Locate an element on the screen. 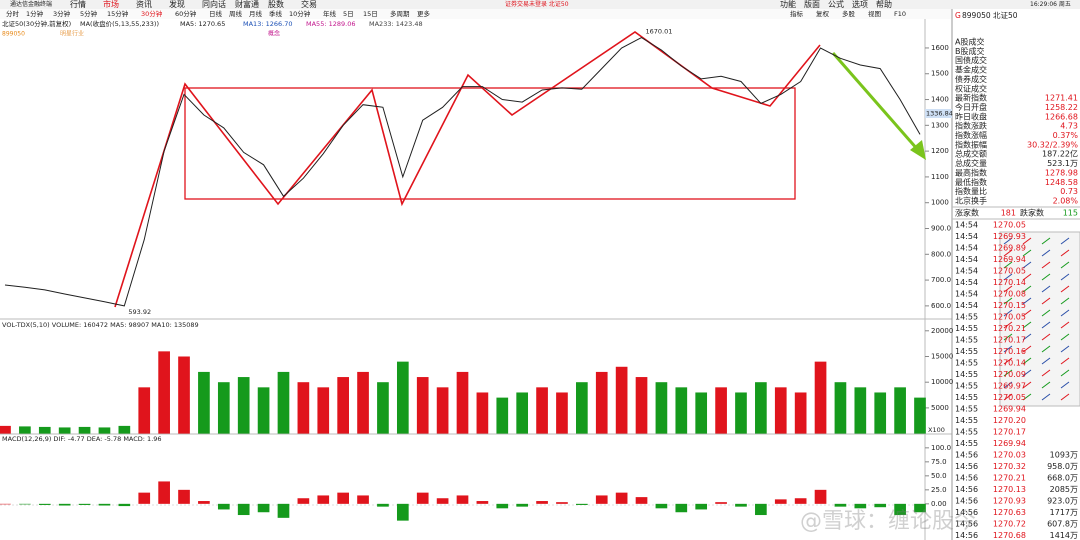 The image size is (1080, 540). menu-item: 交易 is located at coordinates (309, 4).